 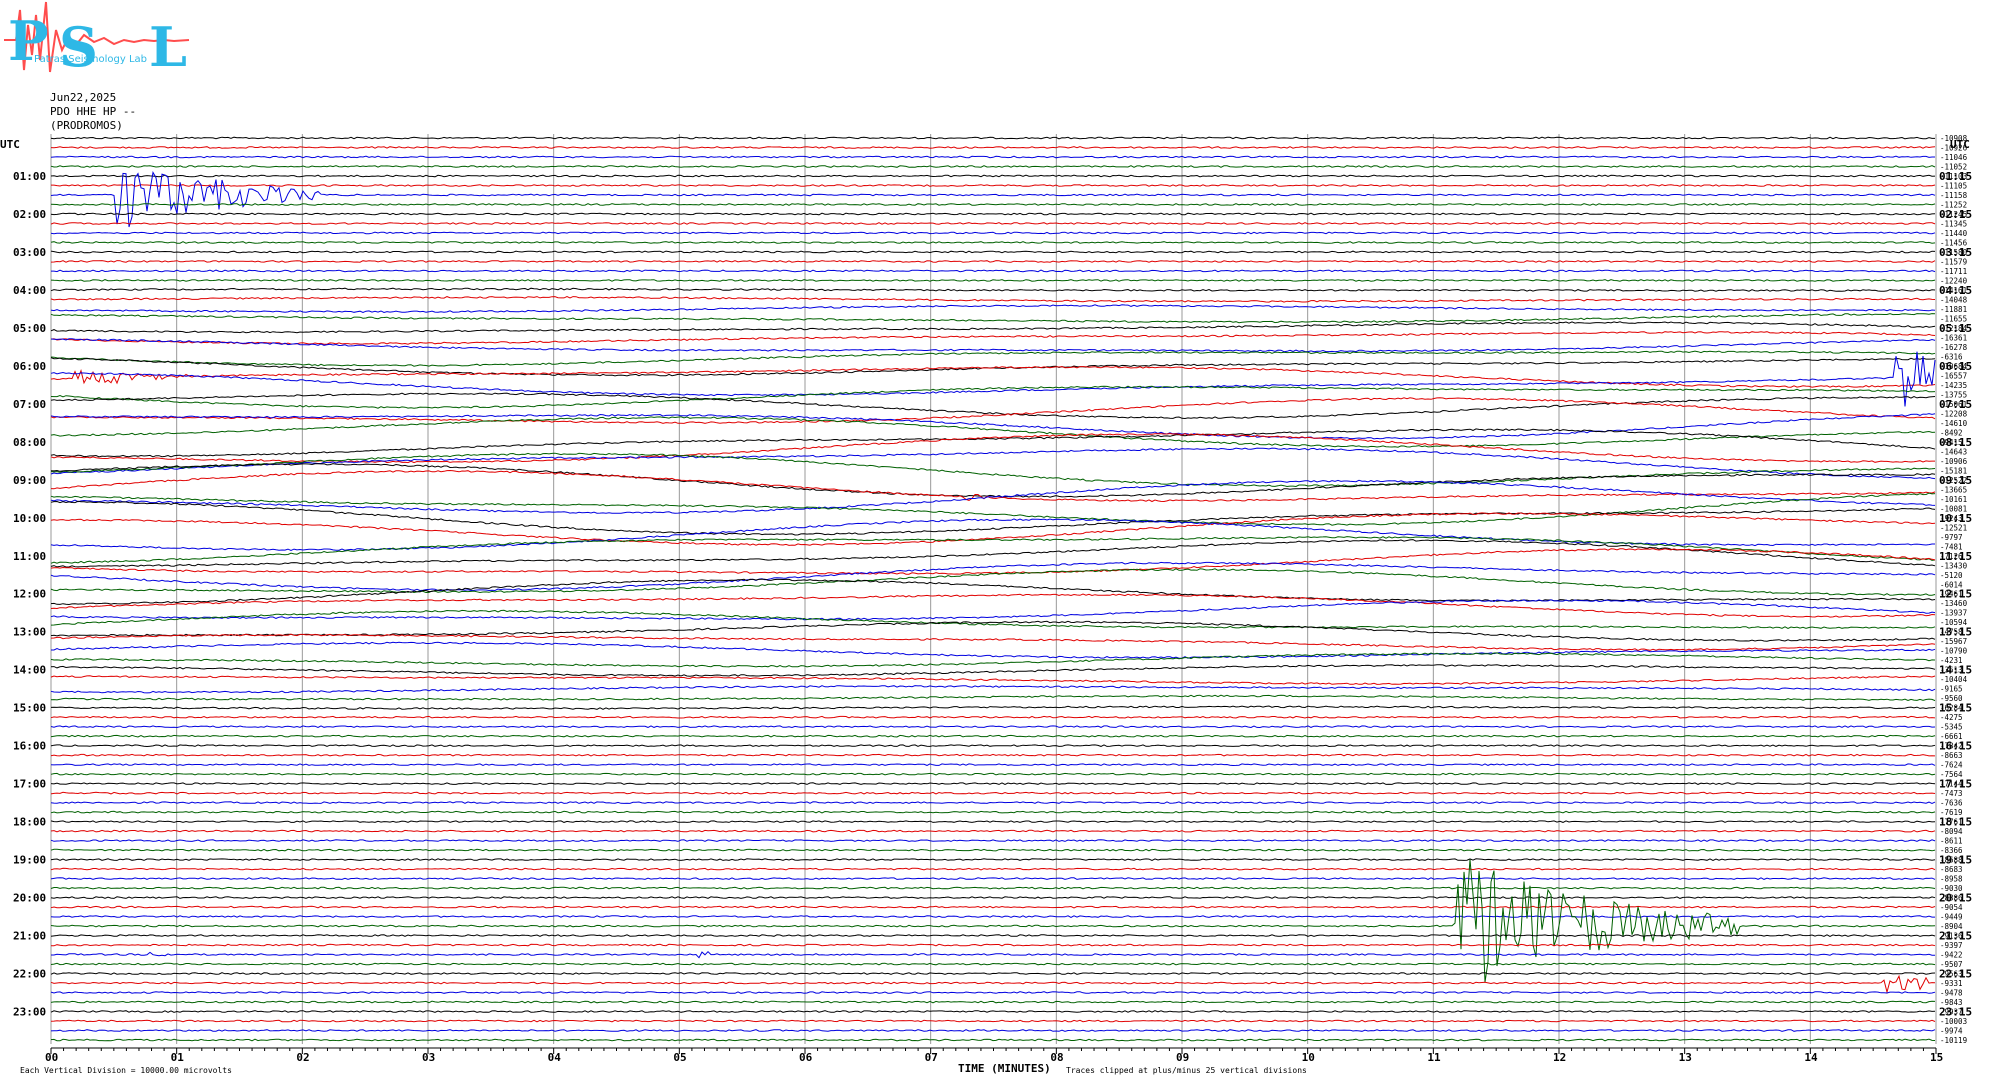 What do you see at coordinates (1953, 166) in the screenshot?
I see `trace-offset-label: -11052` at bounding box center [1953, 166].